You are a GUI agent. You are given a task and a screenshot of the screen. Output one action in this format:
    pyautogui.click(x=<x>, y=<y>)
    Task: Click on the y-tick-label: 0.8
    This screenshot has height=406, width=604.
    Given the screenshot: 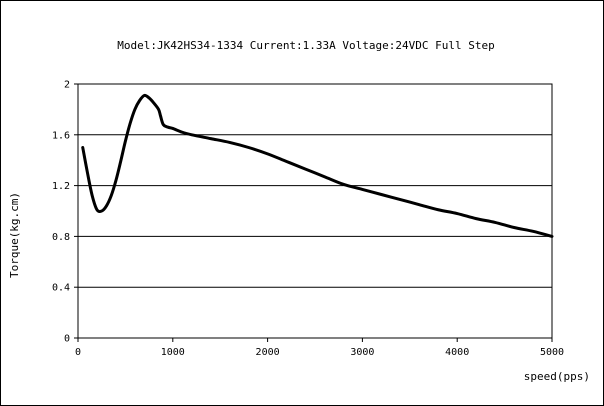 What is the action you would take?
    pyautogui.click(x=61, y=237)
    